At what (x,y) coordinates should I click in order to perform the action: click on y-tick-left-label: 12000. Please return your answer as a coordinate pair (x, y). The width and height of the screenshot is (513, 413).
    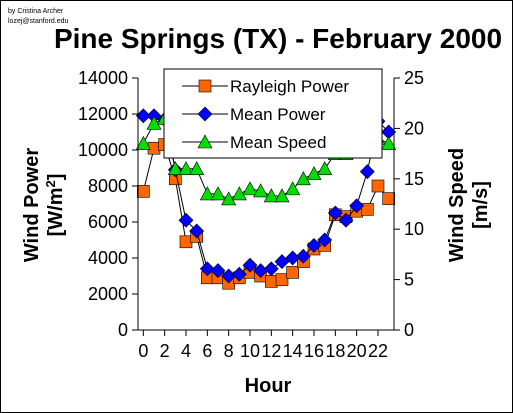
    Looking at the image, I should click on (103, 114).